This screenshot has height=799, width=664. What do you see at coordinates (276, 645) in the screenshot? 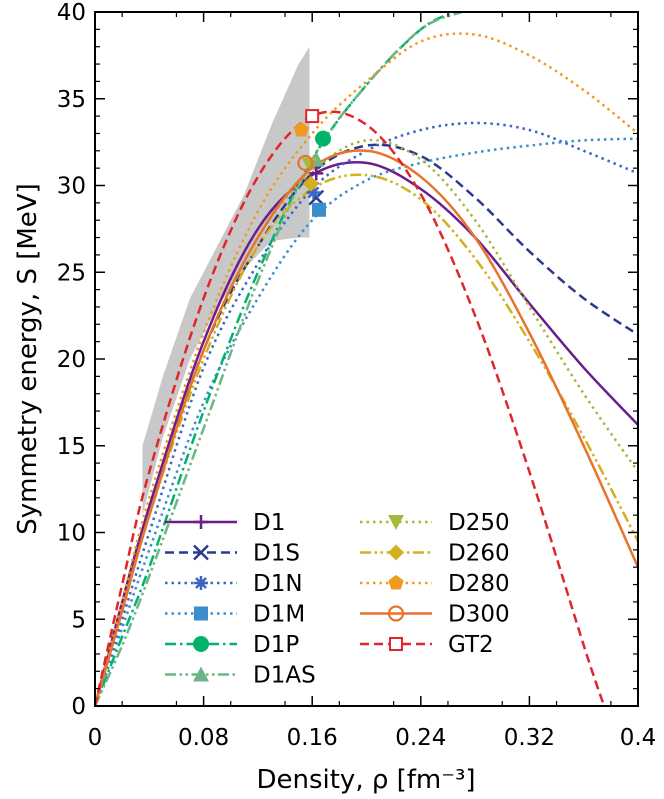
I see `legend-label: D1P` at bounding box center [276, 645].